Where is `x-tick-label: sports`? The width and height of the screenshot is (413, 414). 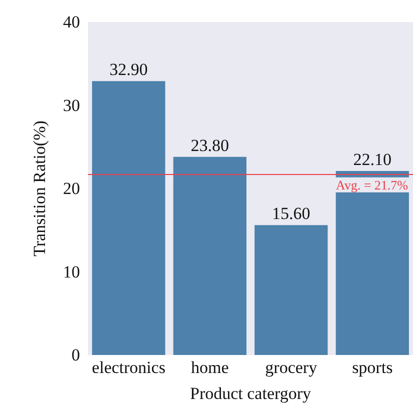
x-tick-label: sports is located at coordinates (372, 367).